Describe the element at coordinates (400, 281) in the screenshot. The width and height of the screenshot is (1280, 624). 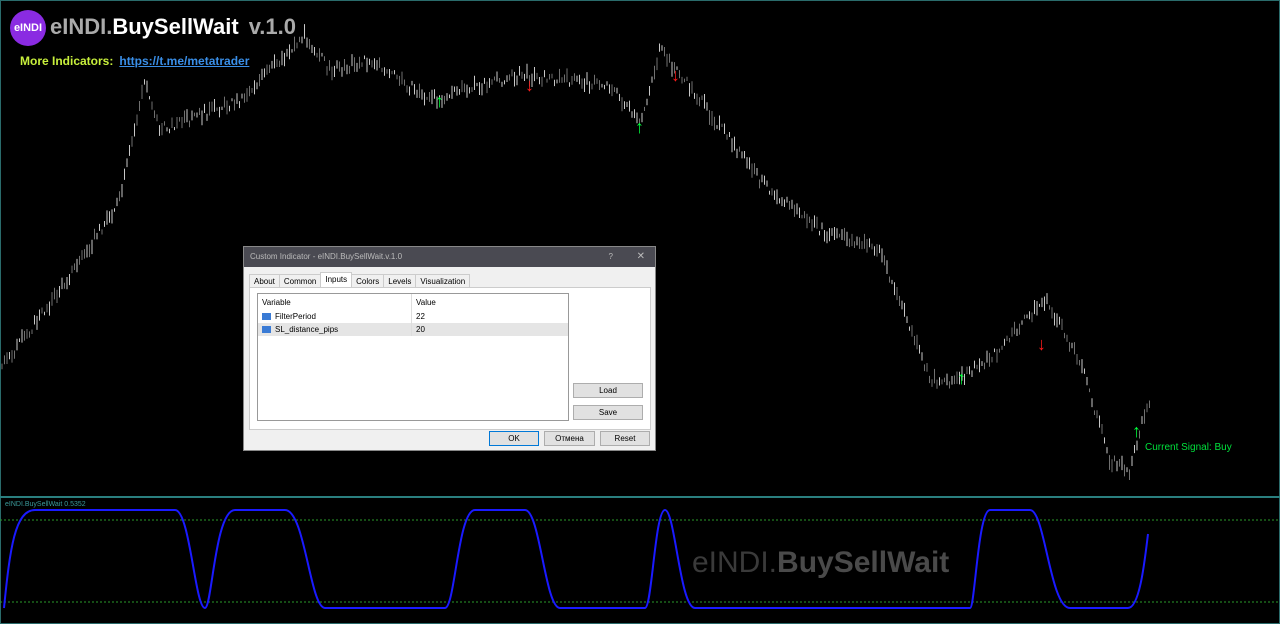
I see `tab-levels: Levels` at that location.